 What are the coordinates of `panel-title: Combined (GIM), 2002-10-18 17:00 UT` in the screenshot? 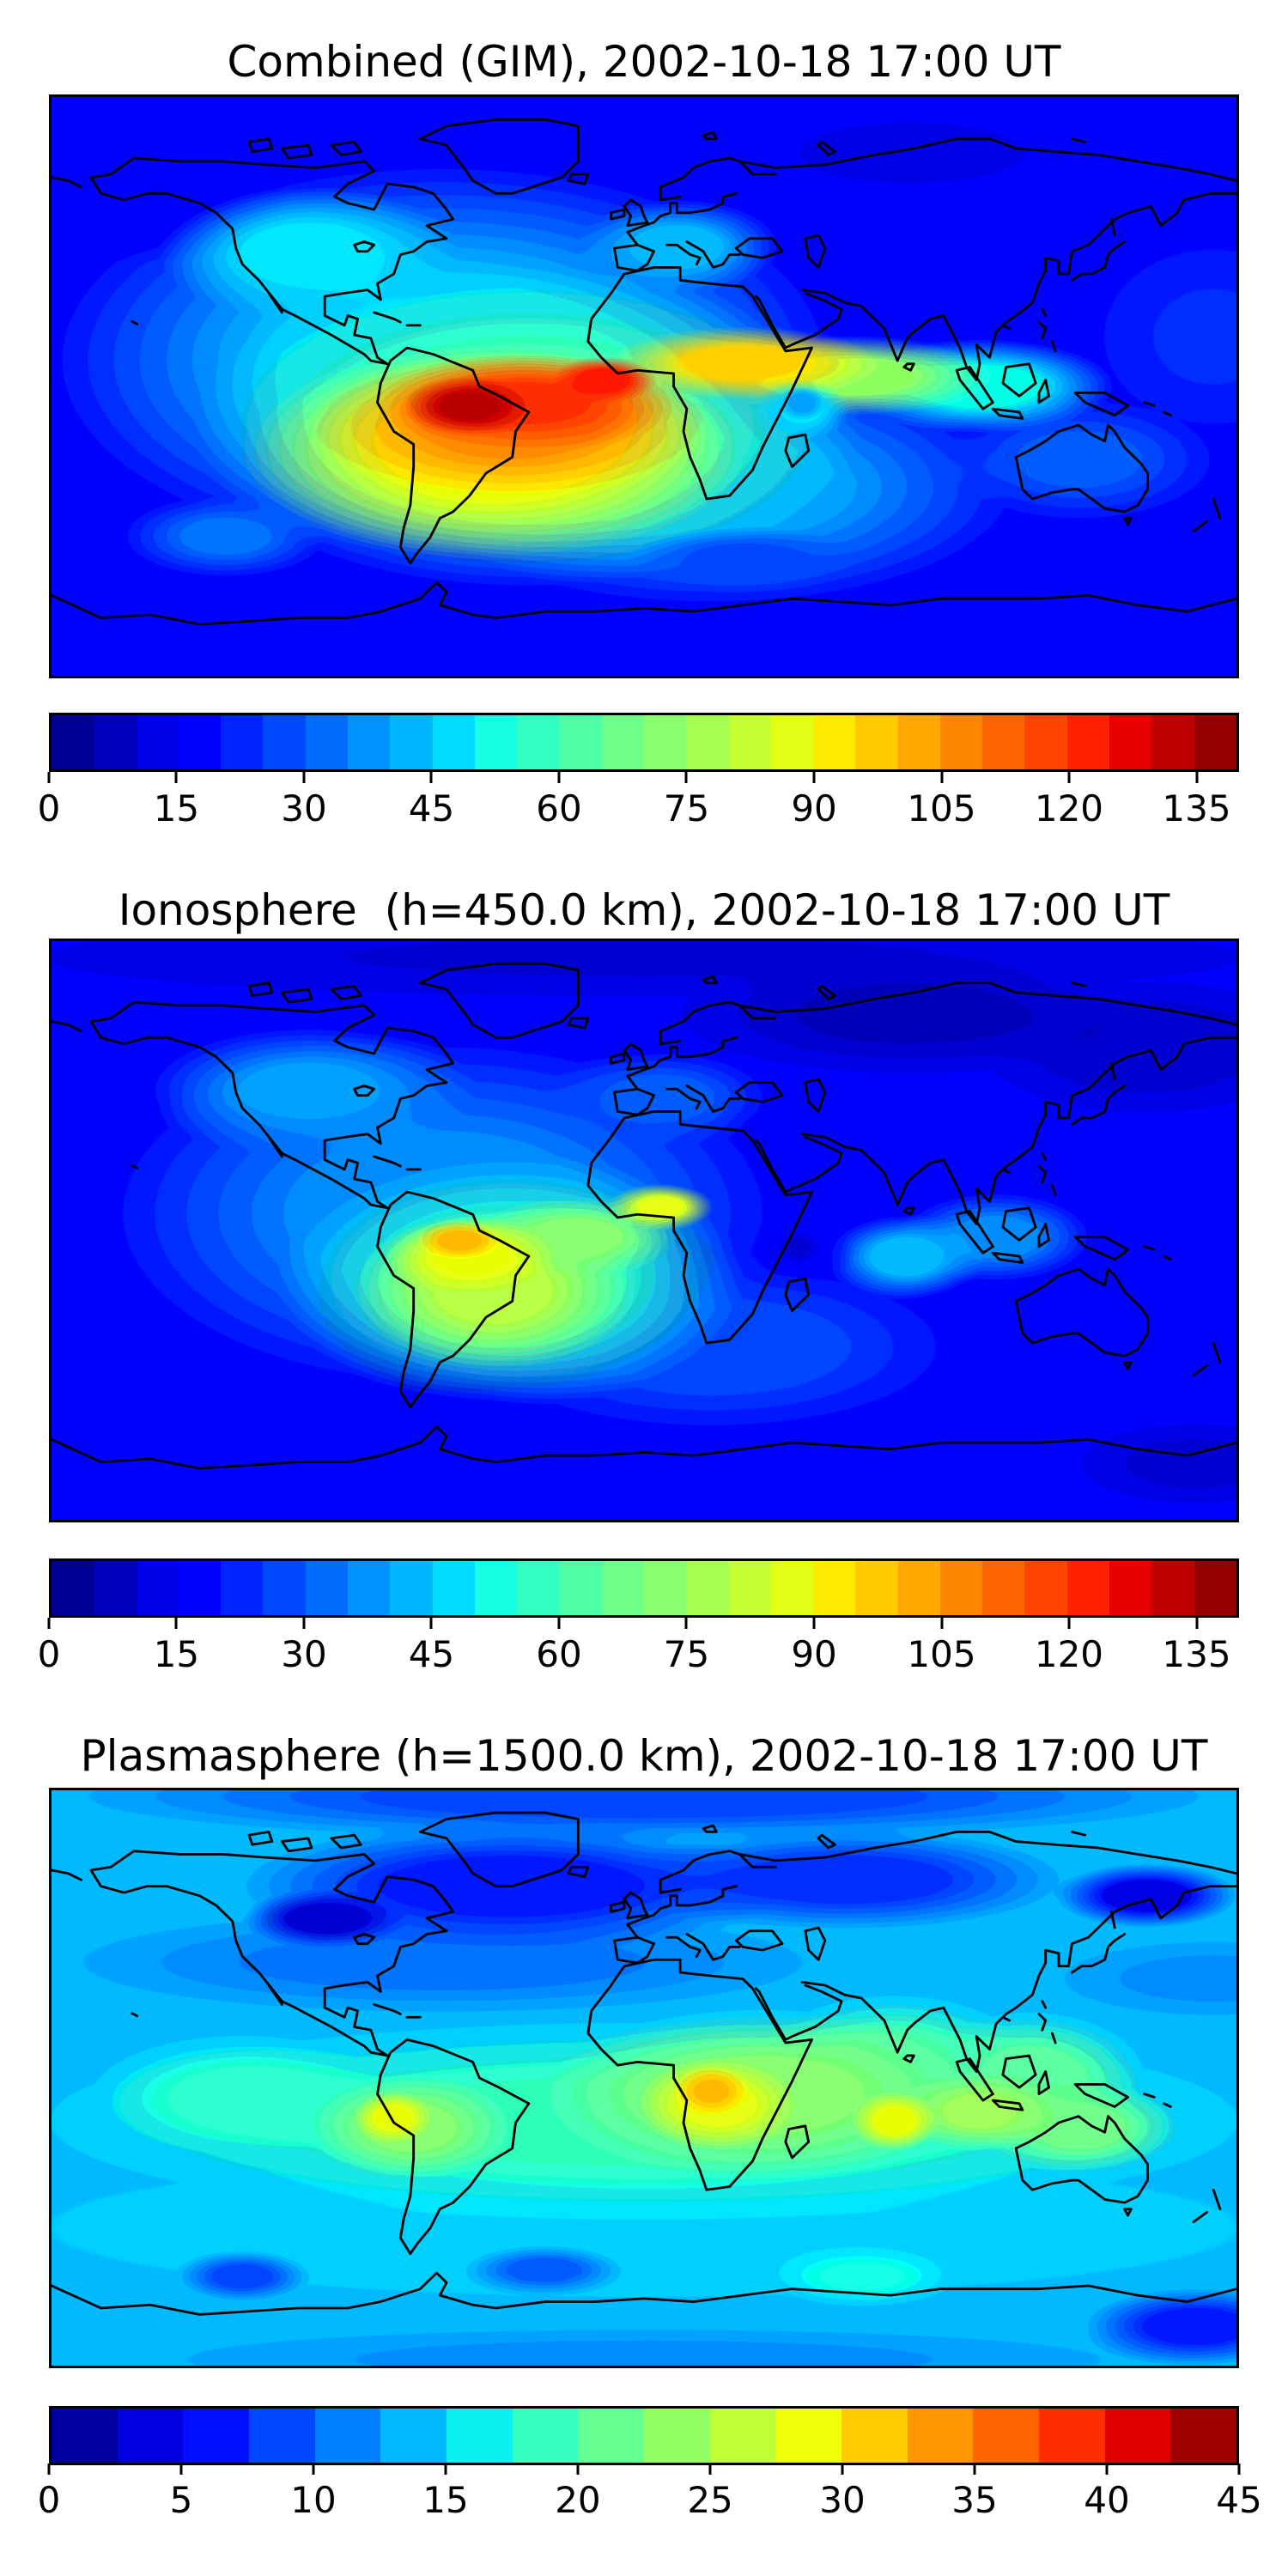 It's located at (644, 62).